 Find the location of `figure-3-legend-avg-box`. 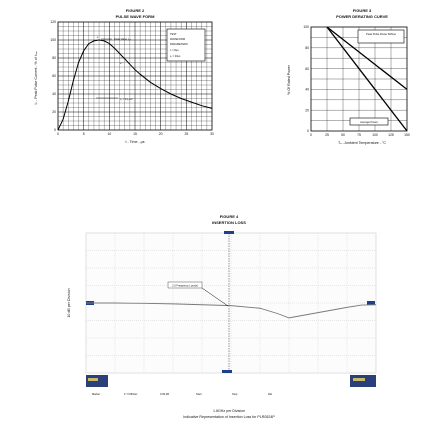

figure-3-legend-avg-box is located at coordinates (369, 121).